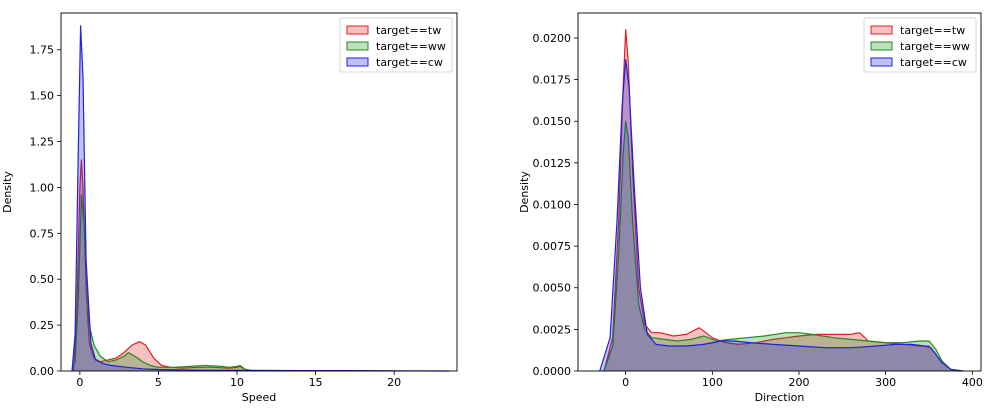 This screenshot has height=414, width=992. I want to click on y-tick-label: 1.00, so click(42, 187).